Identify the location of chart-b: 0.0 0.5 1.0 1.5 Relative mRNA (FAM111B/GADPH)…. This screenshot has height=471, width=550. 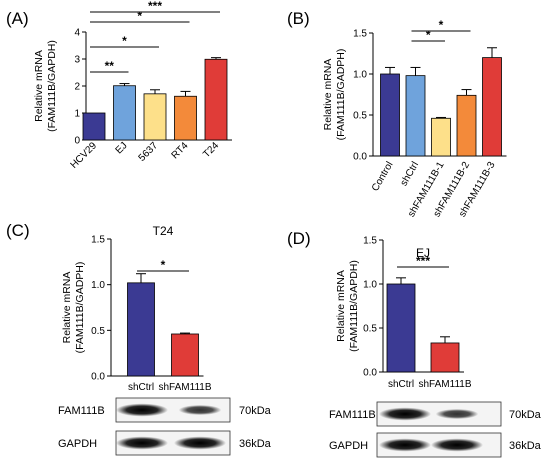
(414, 118).